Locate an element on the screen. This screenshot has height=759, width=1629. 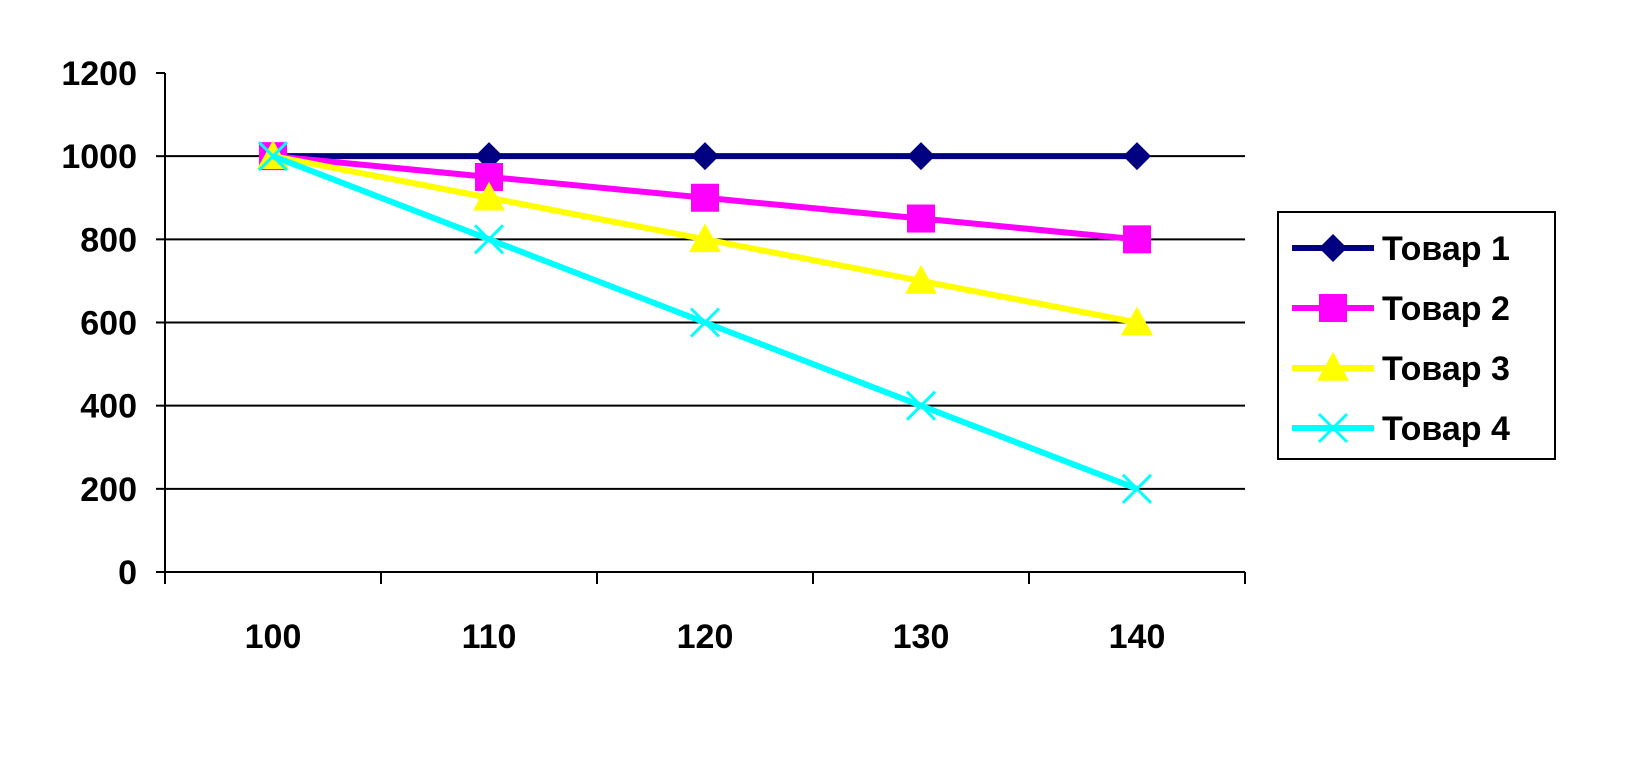
y-tick-label: 800 is located at coordinates (108, 240).